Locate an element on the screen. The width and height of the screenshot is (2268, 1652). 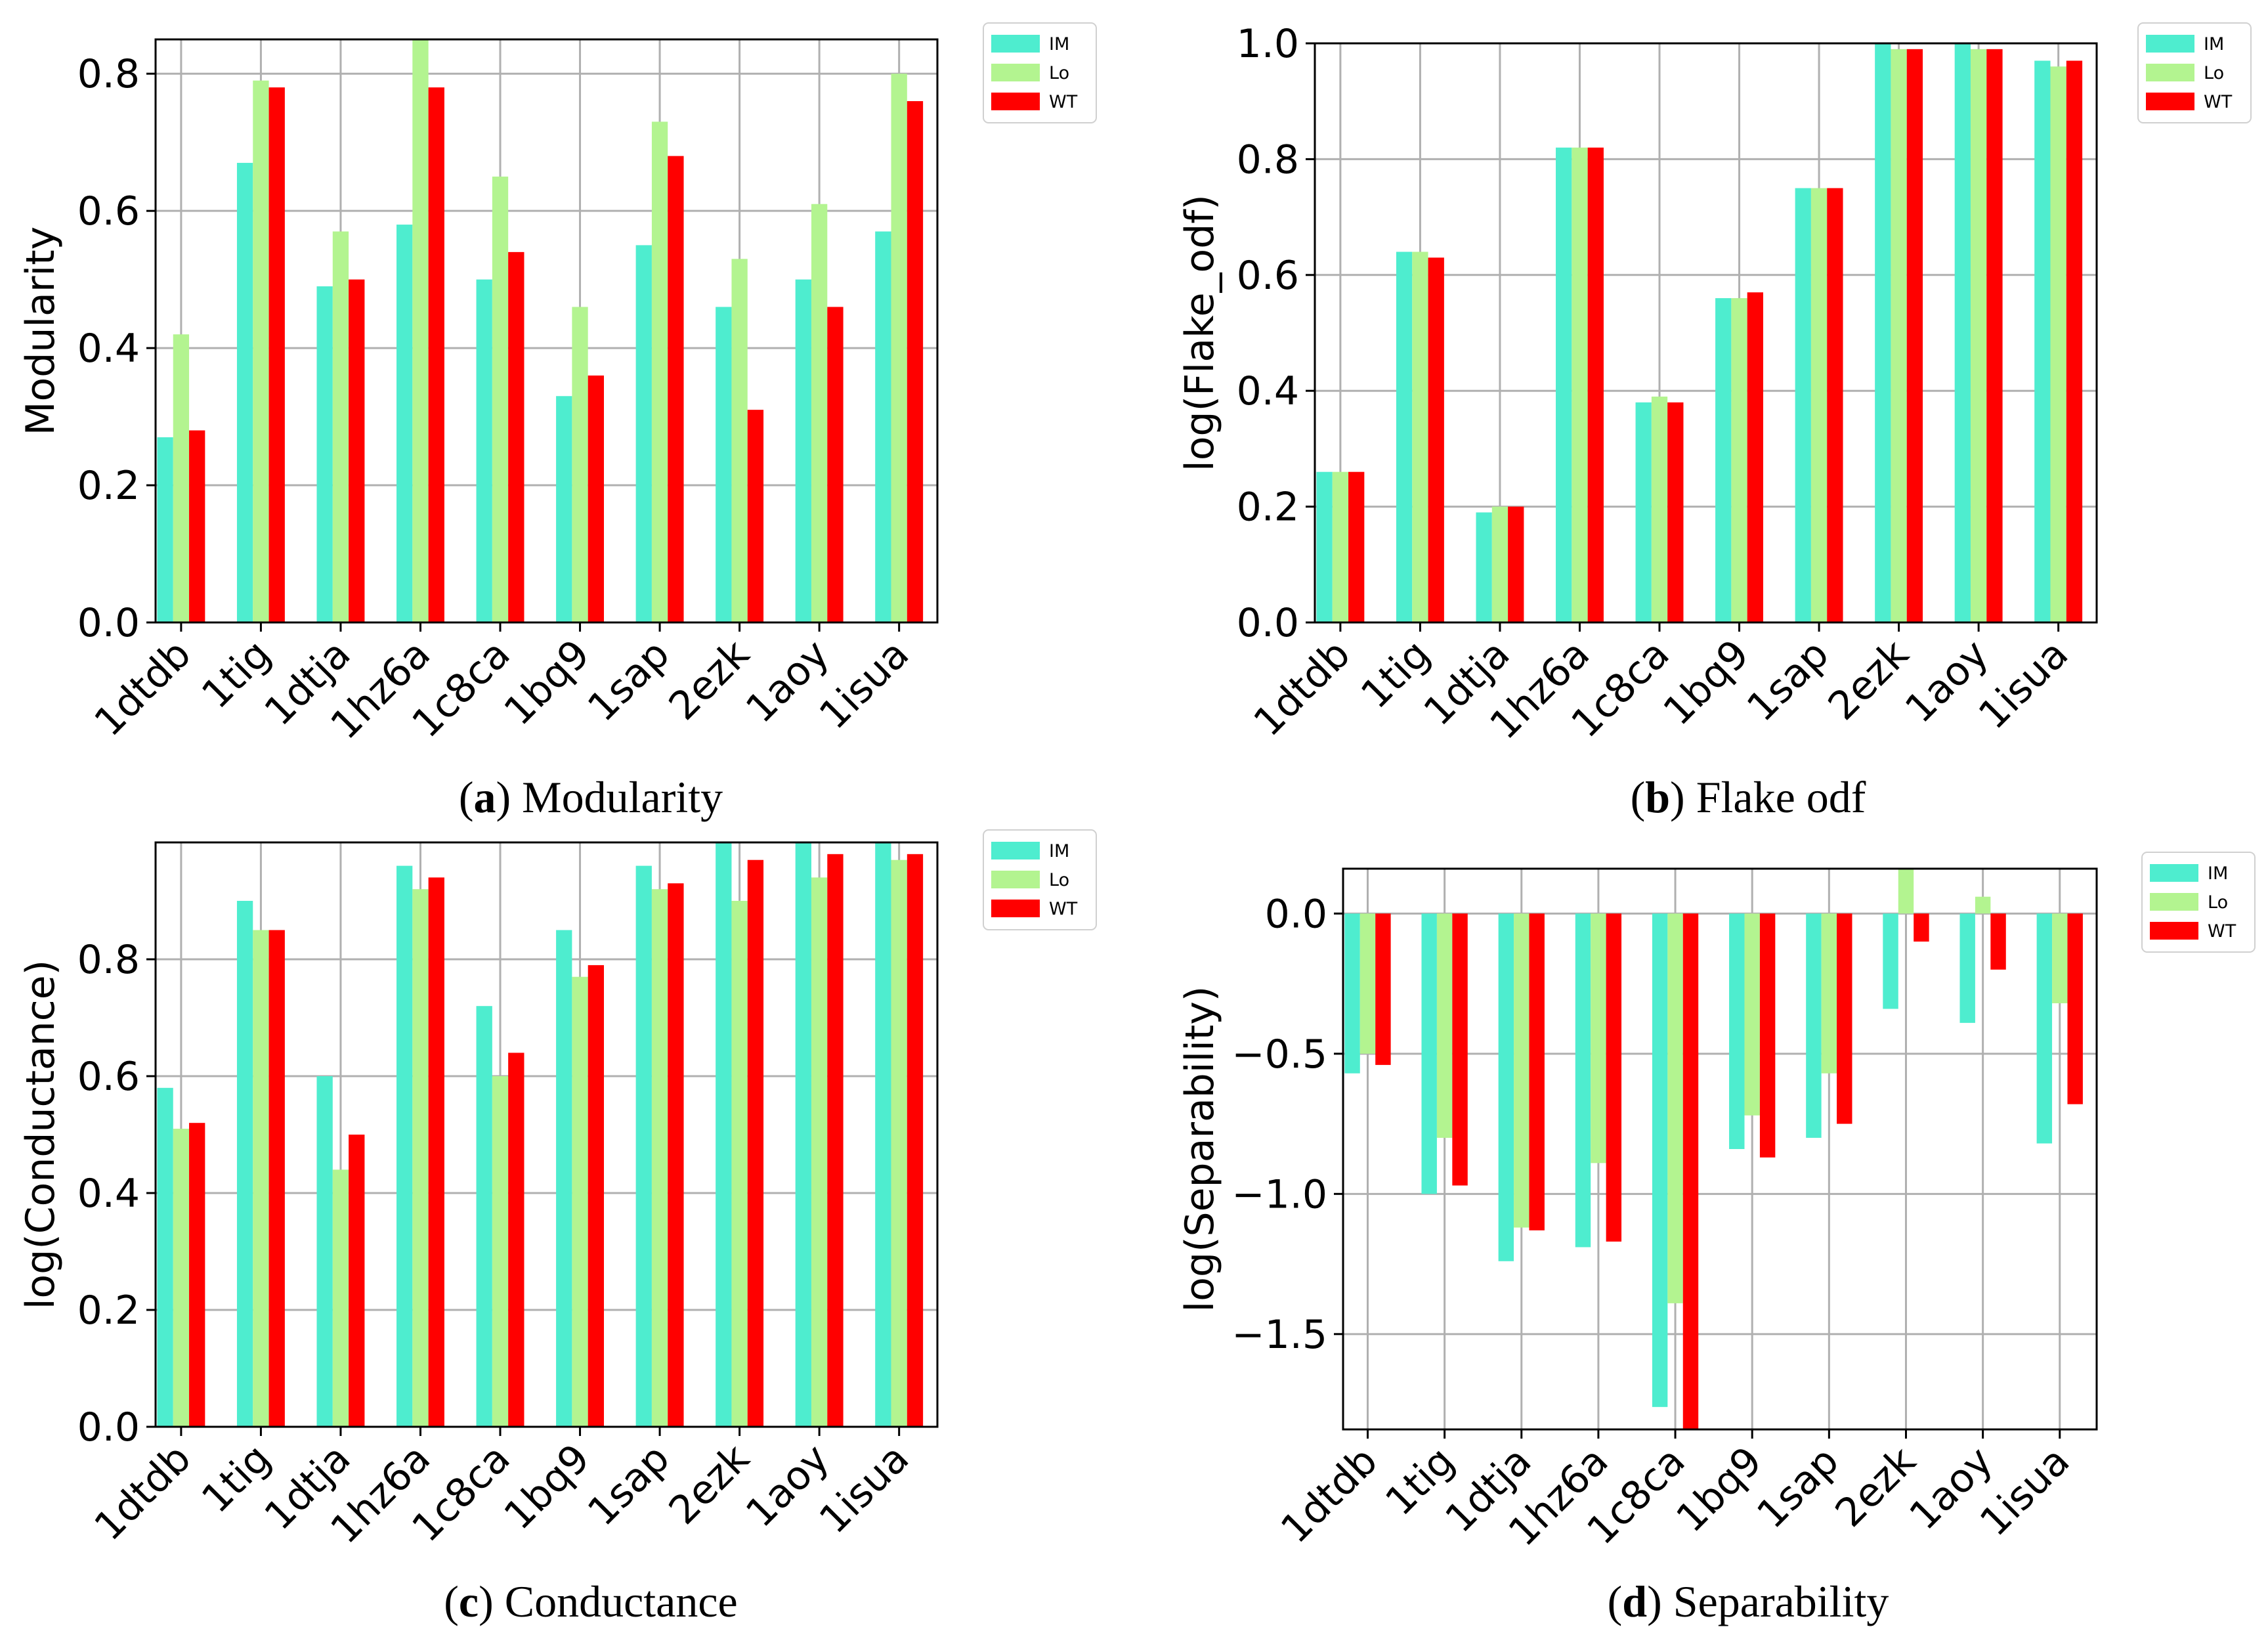
caption-letter: d is located at coordinates (1635, 1601).